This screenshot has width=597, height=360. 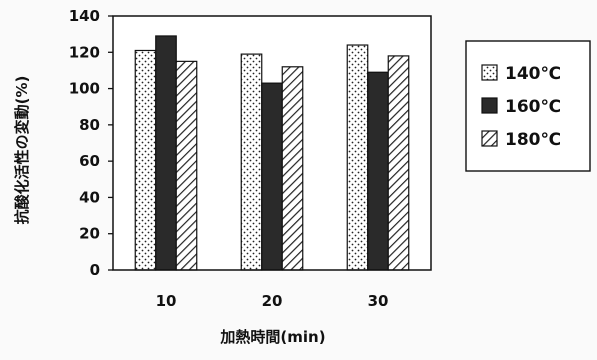 I want to click on bar-180℃-10, so click(x=186, y=165).